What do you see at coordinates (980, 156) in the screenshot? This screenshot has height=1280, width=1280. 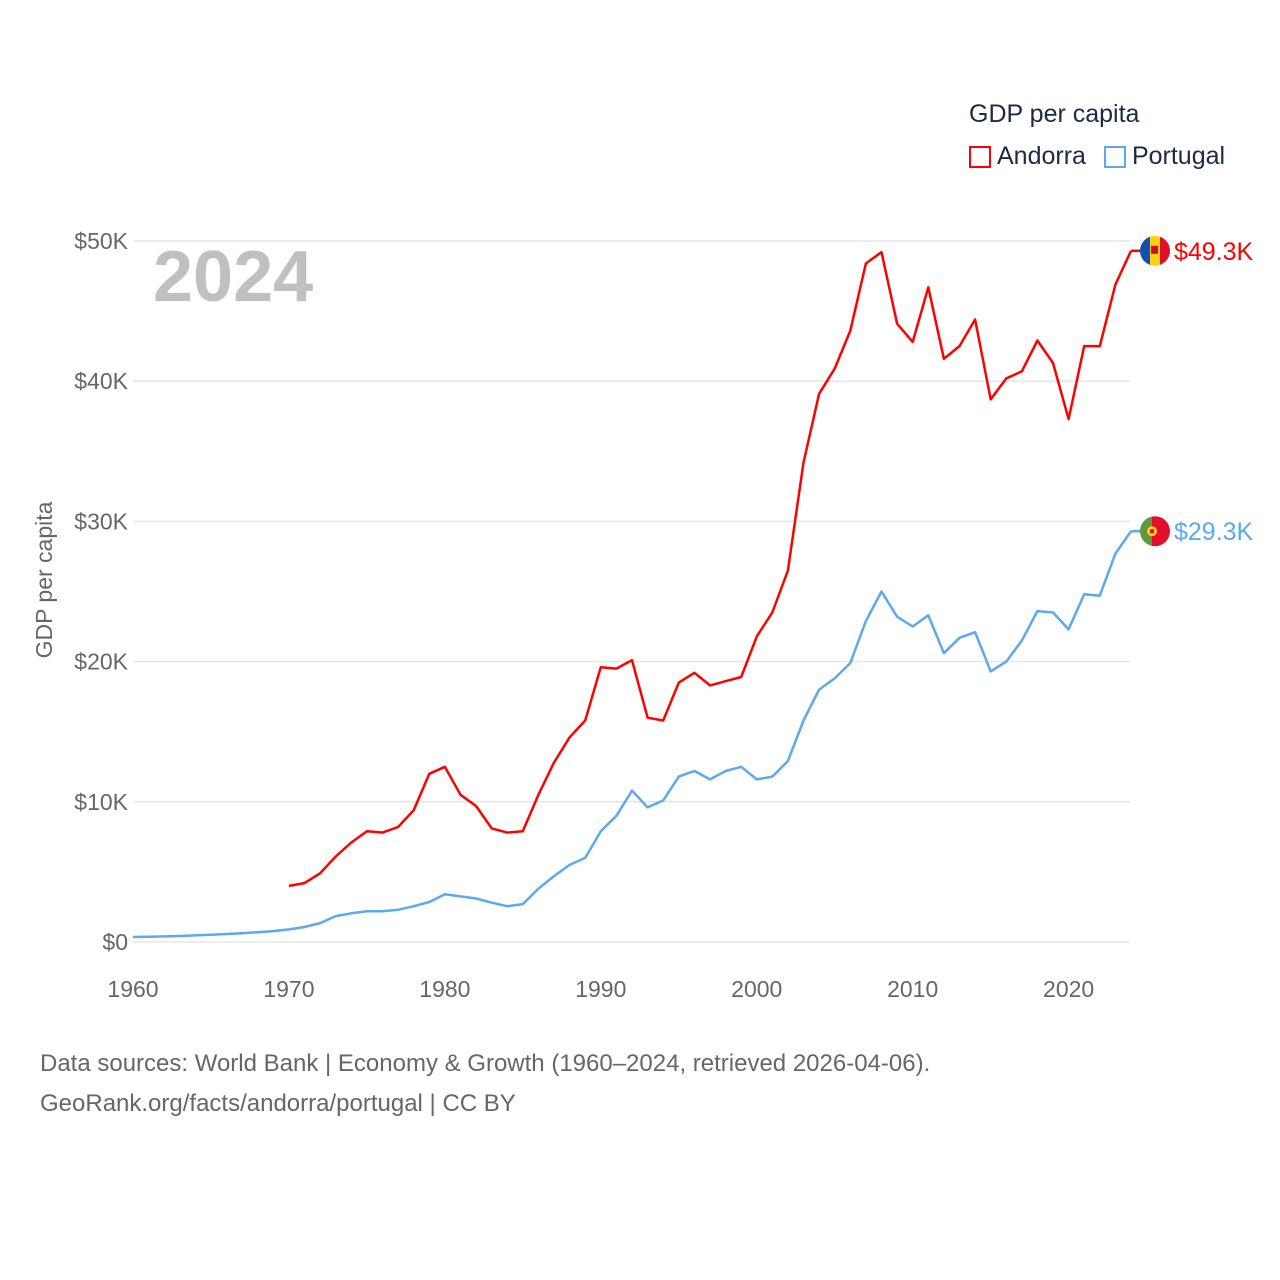 I see `legend-swatch-andorra` at bounding box center [980, 156].